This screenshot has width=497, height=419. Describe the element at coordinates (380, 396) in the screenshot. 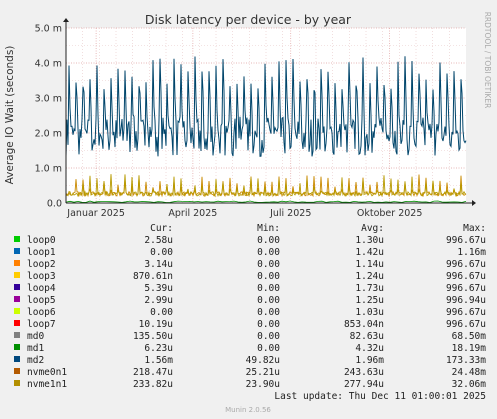

I see `last-update: Last update: Thu Dec 11 01:00:01 2025` at that location.